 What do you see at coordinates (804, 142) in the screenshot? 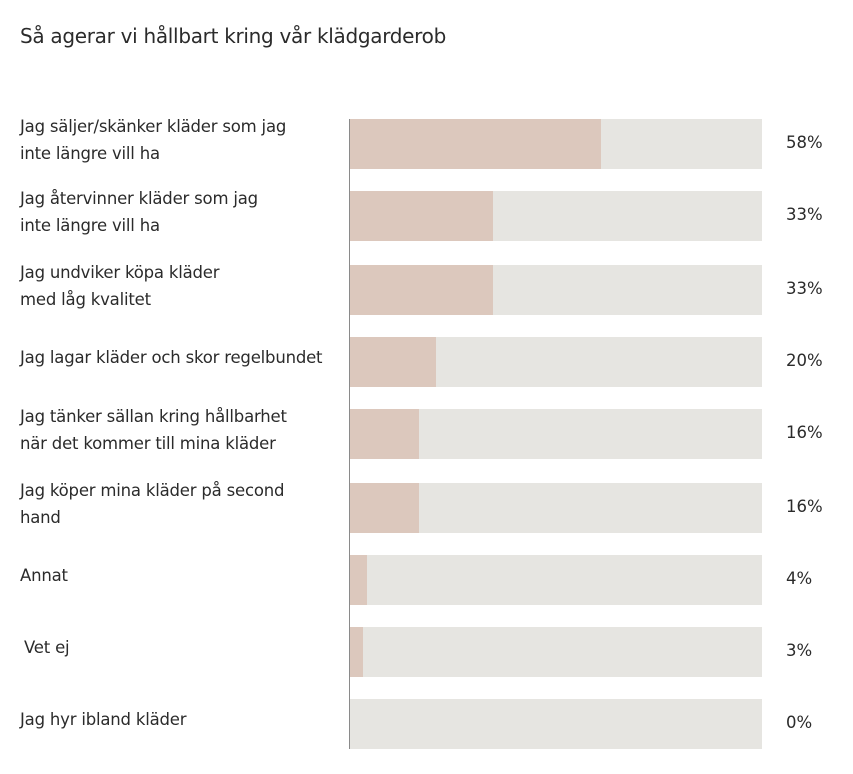
I see `data-label: 58%` at bounding box center [804, 142].